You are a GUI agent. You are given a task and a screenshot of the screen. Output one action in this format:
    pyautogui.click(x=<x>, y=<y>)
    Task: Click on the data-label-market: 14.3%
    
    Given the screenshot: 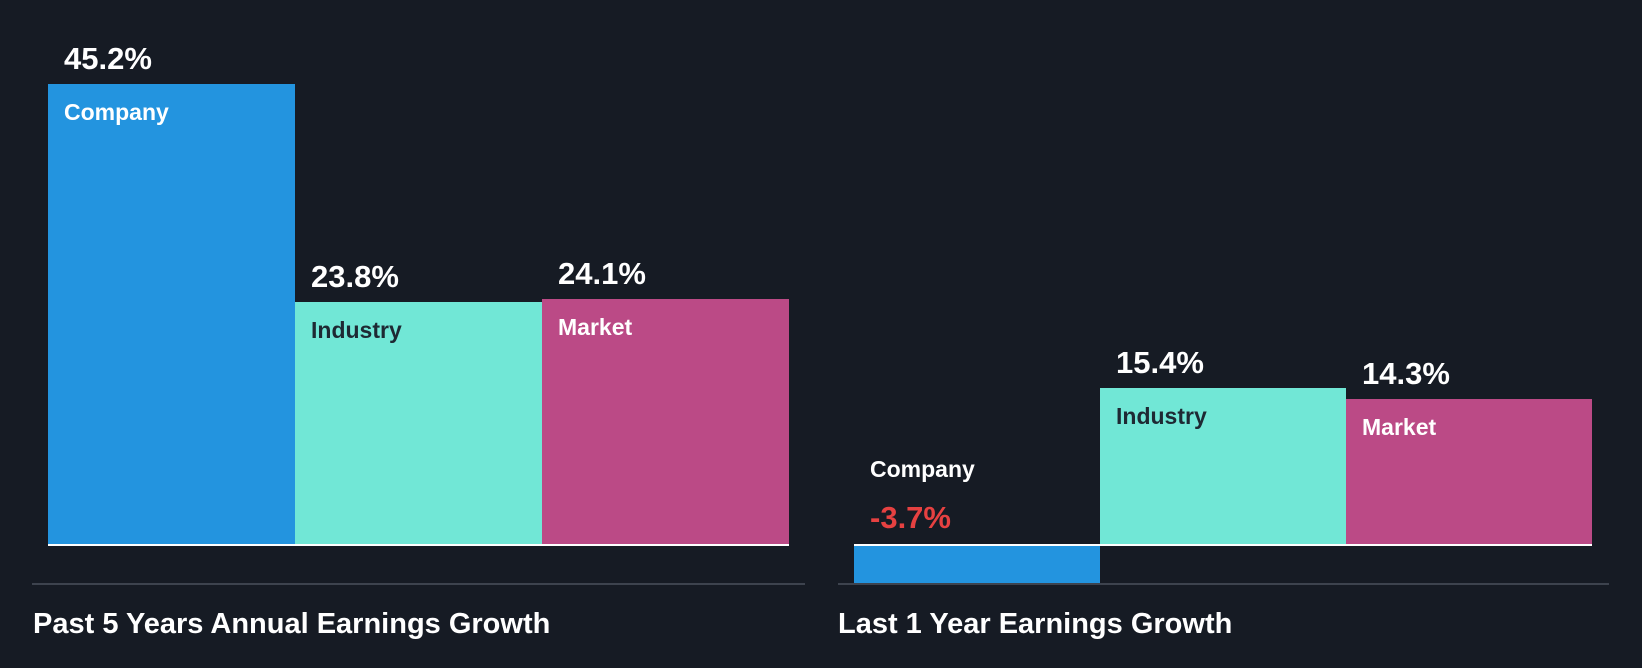 What is the action you would take?
    pyautogui.click(x=1406, y=374)
    